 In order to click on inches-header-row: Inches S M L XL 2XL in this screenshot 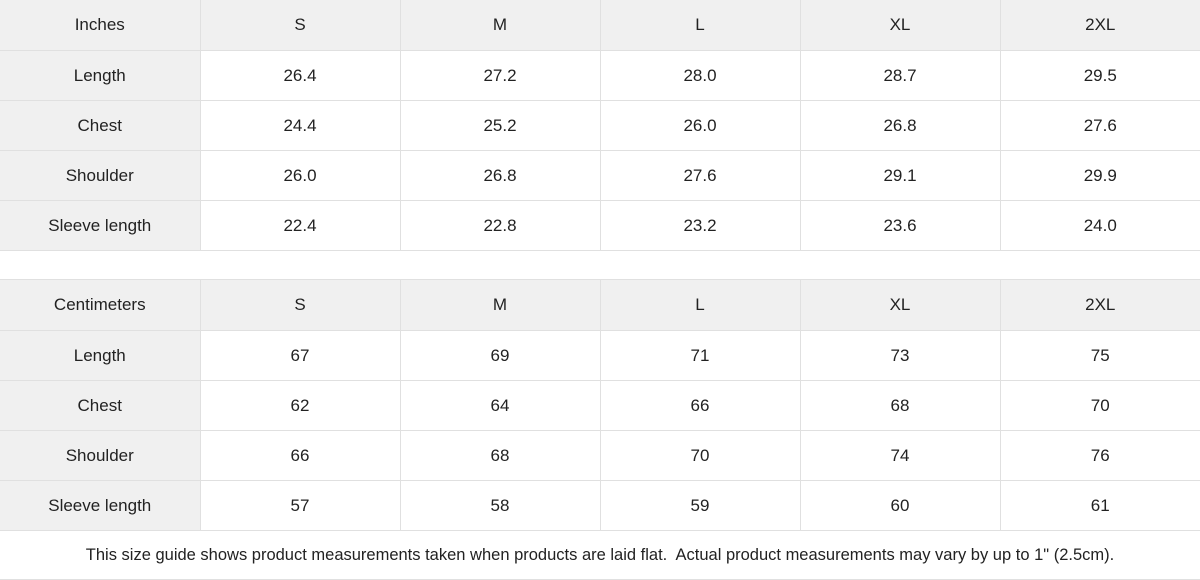, I will do `click(600, 25)`.